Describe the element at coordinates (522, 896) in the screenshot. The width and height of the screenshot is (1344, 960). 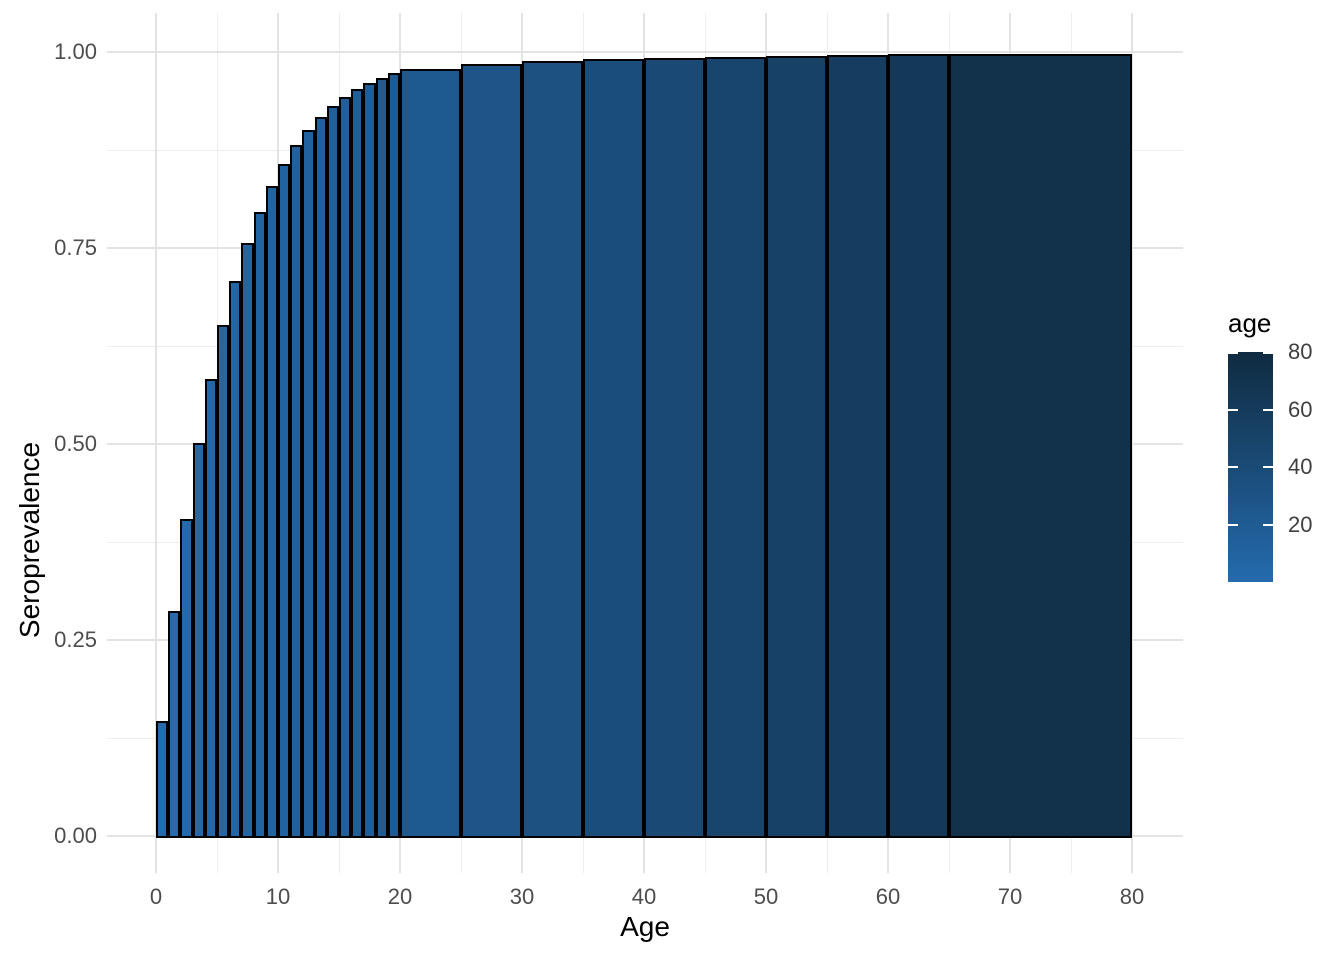
I see `x-tick-label: 30` at that location.